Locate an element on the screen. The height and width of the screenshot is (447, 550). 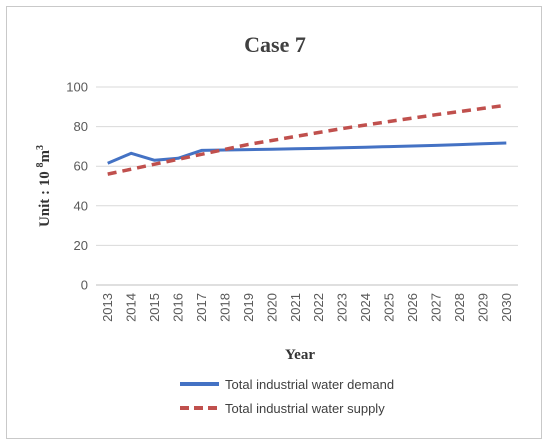
y-tick-label: 100 is located at coordinates (77, 87).